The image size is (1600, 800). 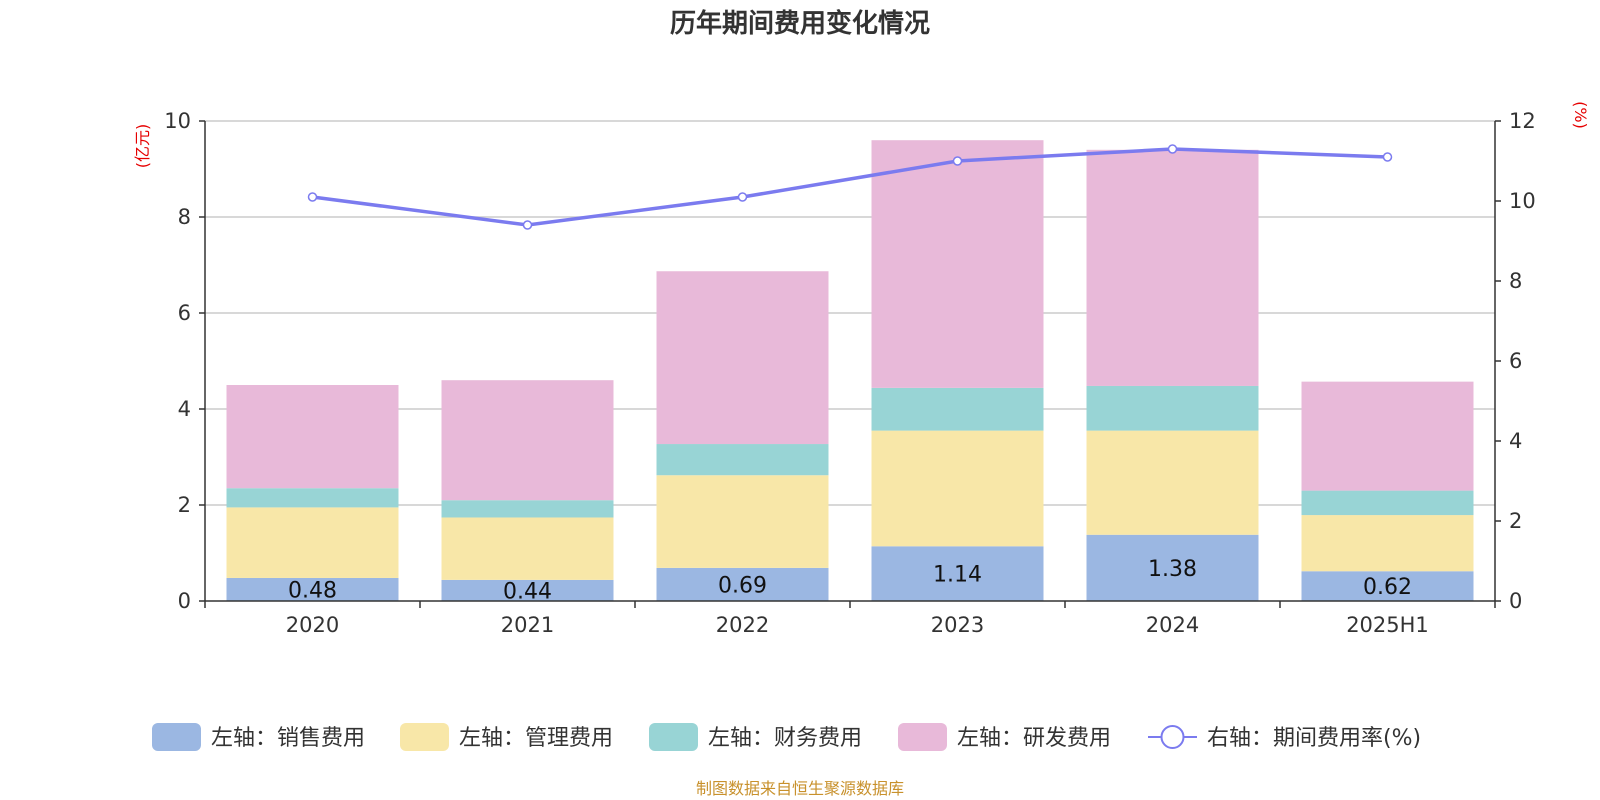 What do you see at coordinates (177, 121) in the screenshot?
I see `left-tick-label-5: 10` at bounding box center [177, 121].